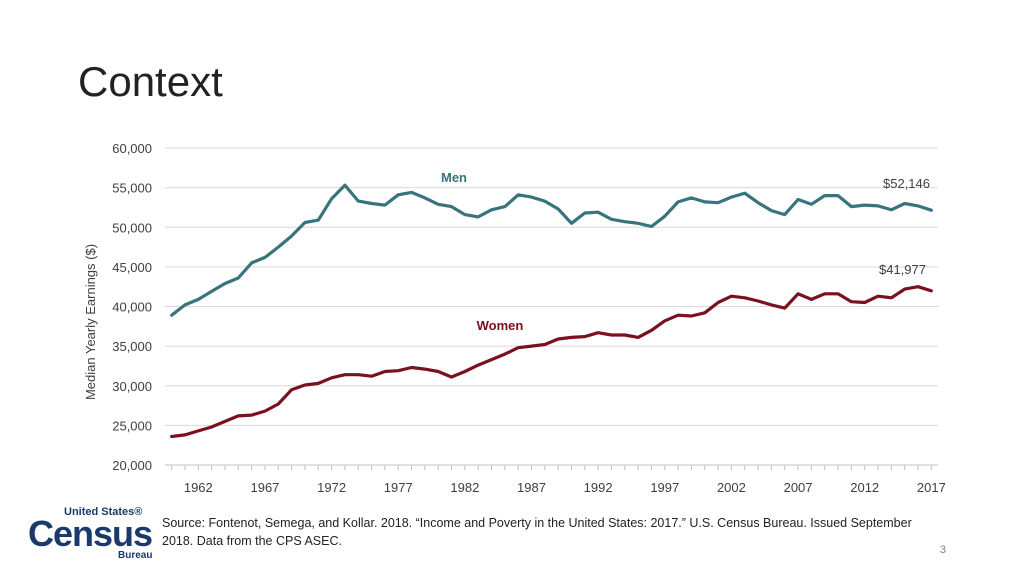  Describe the element at coordinates (398, 487) in the screenshot. I see `x-tick-label-1977: 1977` at that location.